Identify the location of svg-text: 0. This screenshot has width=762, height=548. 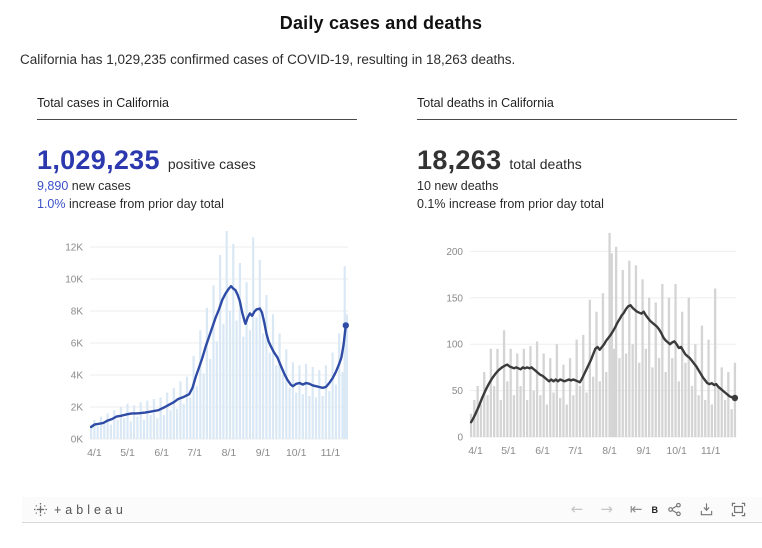
(460, 437).